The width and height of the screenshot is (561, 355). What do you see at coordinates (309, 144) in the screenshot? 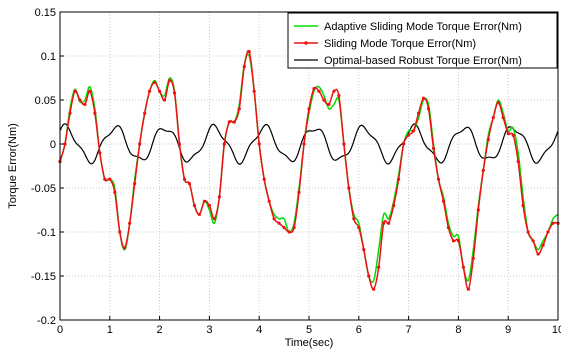
I see `series-line-optimal` at bounding box center [309, 144].